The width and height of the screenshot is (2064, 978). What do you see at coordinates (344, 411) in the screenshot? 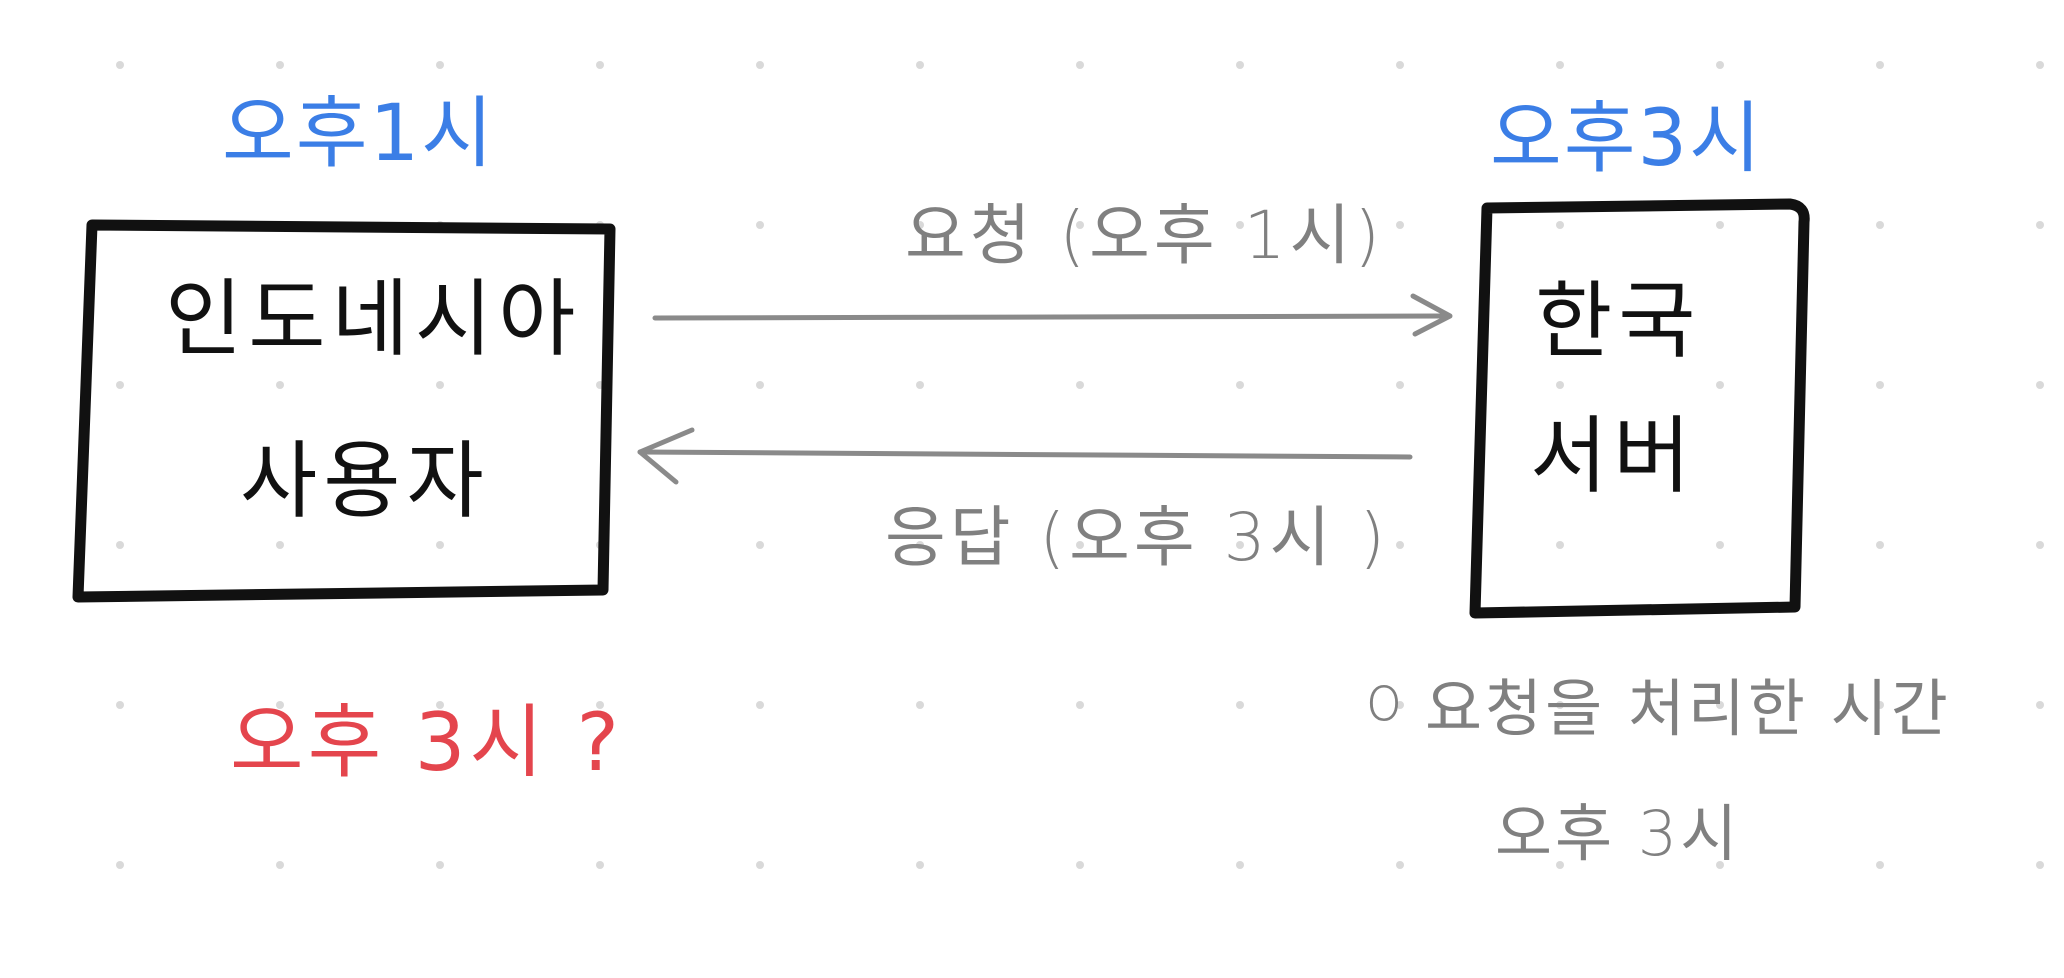
I see `client-box` at bounding box center [344, 411].